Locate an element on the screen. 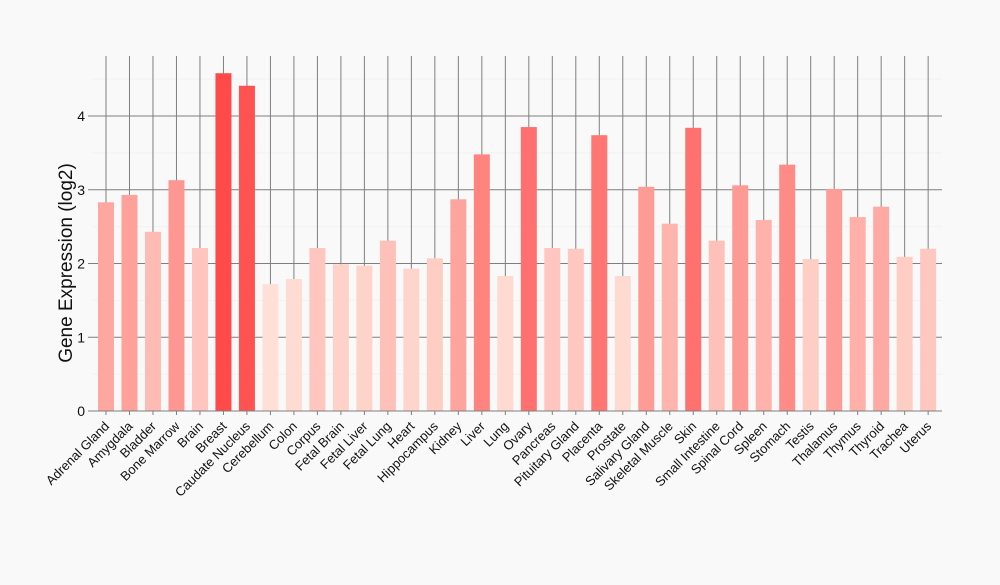 This screenshot has height=585, width=1000. bar-liver is located at coordinates (481, 282).